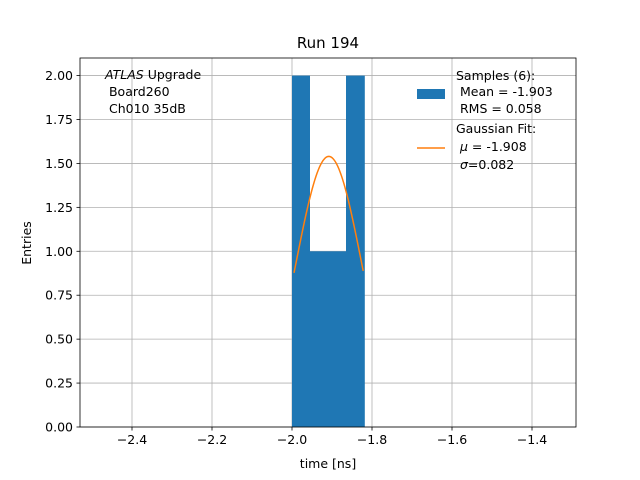 The height and width of the screenshot is (480, 640). Describe the element at coordinates (497, 146) in the screenshot. I see `legend-fit-mu-value: = -1.908` at that location.